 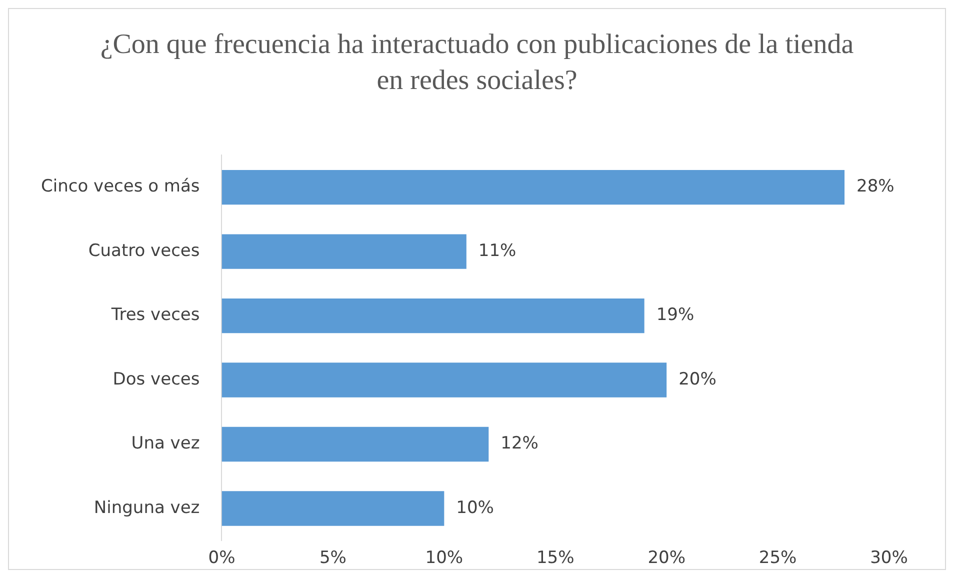 What do you see at coordinates (555, 558) in the screenshot?
I see `x-tick-label: 15%` at bounding box center [555, 558].